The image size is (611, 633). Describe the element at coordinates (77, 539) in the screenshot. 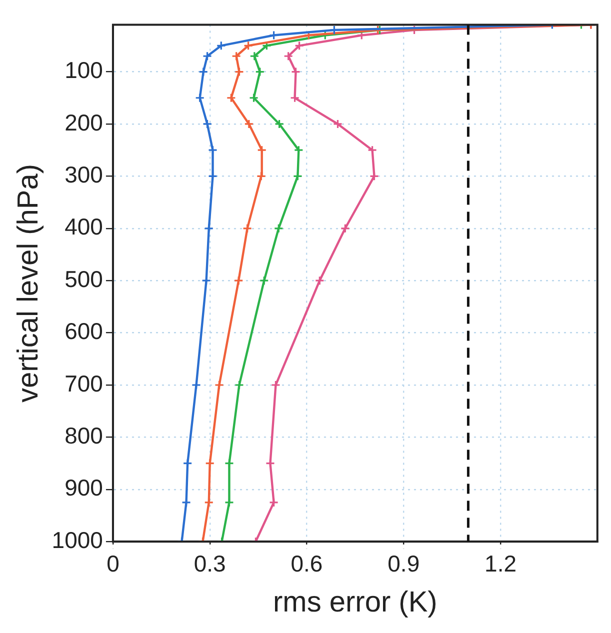

I see `y-tick-label: 1000` at that location.